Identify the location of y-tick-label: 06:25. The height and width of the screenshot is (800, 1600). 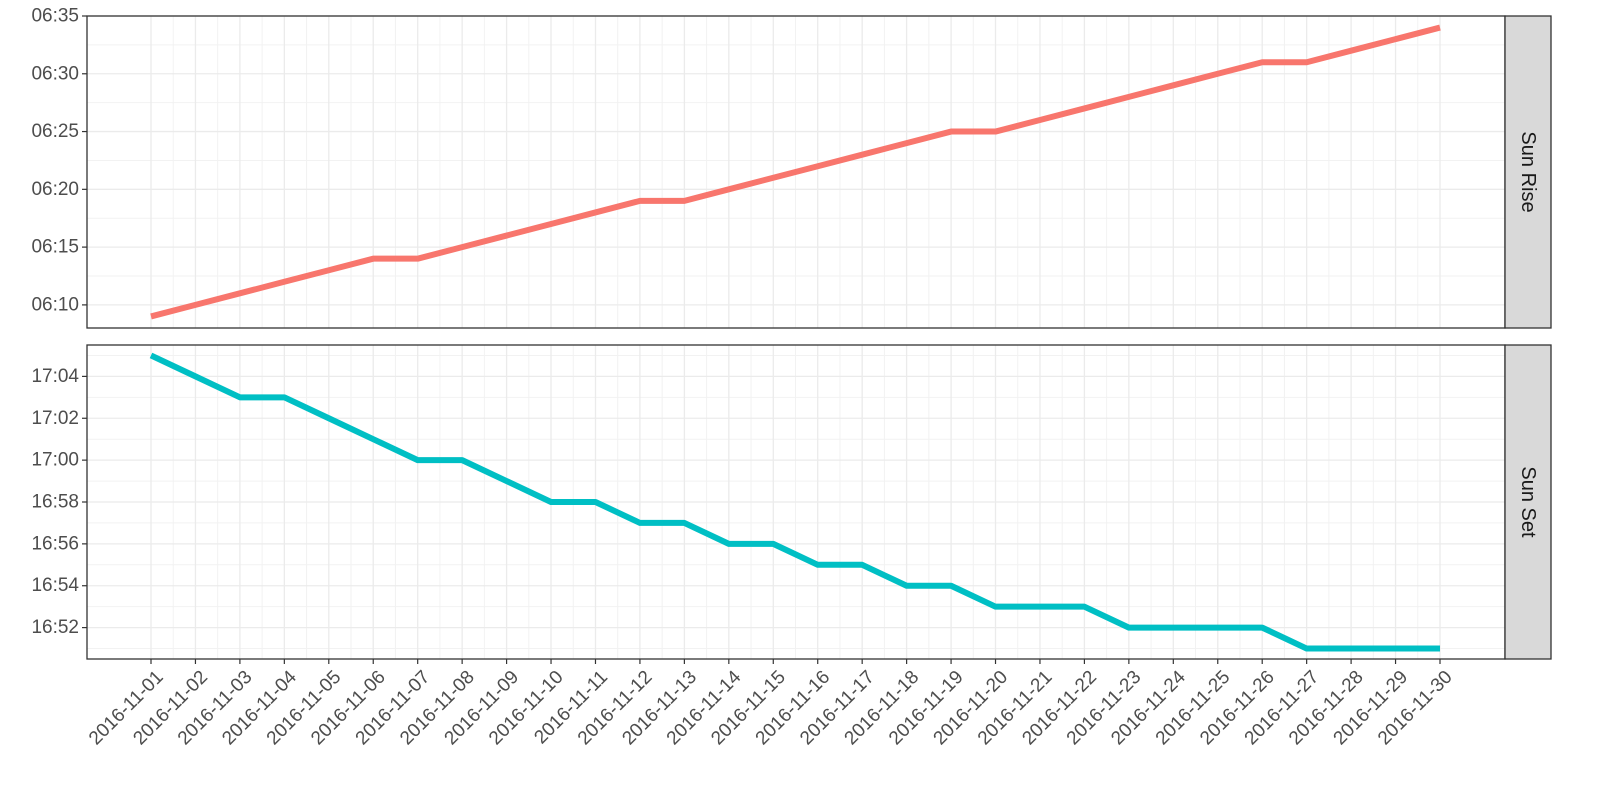
(55, 131).